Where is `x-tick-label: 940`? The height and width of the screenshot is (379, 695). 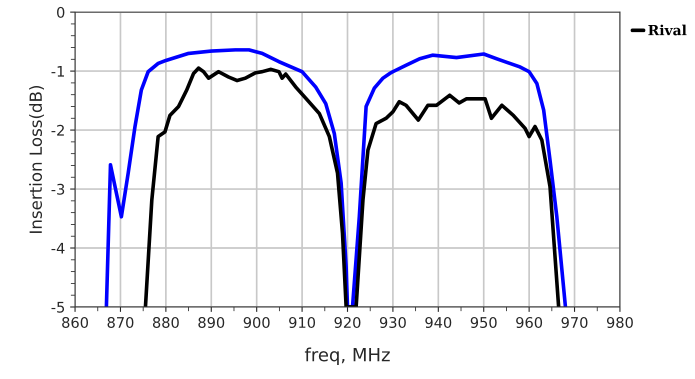 x-tick-label: 940 is located at coordinates (438, 322).